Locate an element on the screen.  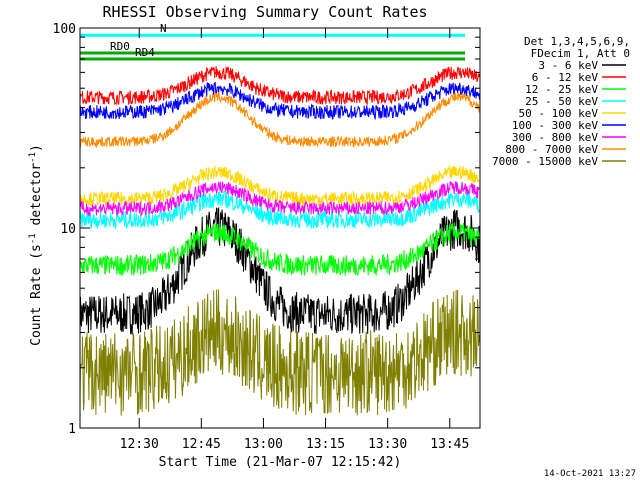
x-tick-label: 13:45 is located at coordinates (449, 444).